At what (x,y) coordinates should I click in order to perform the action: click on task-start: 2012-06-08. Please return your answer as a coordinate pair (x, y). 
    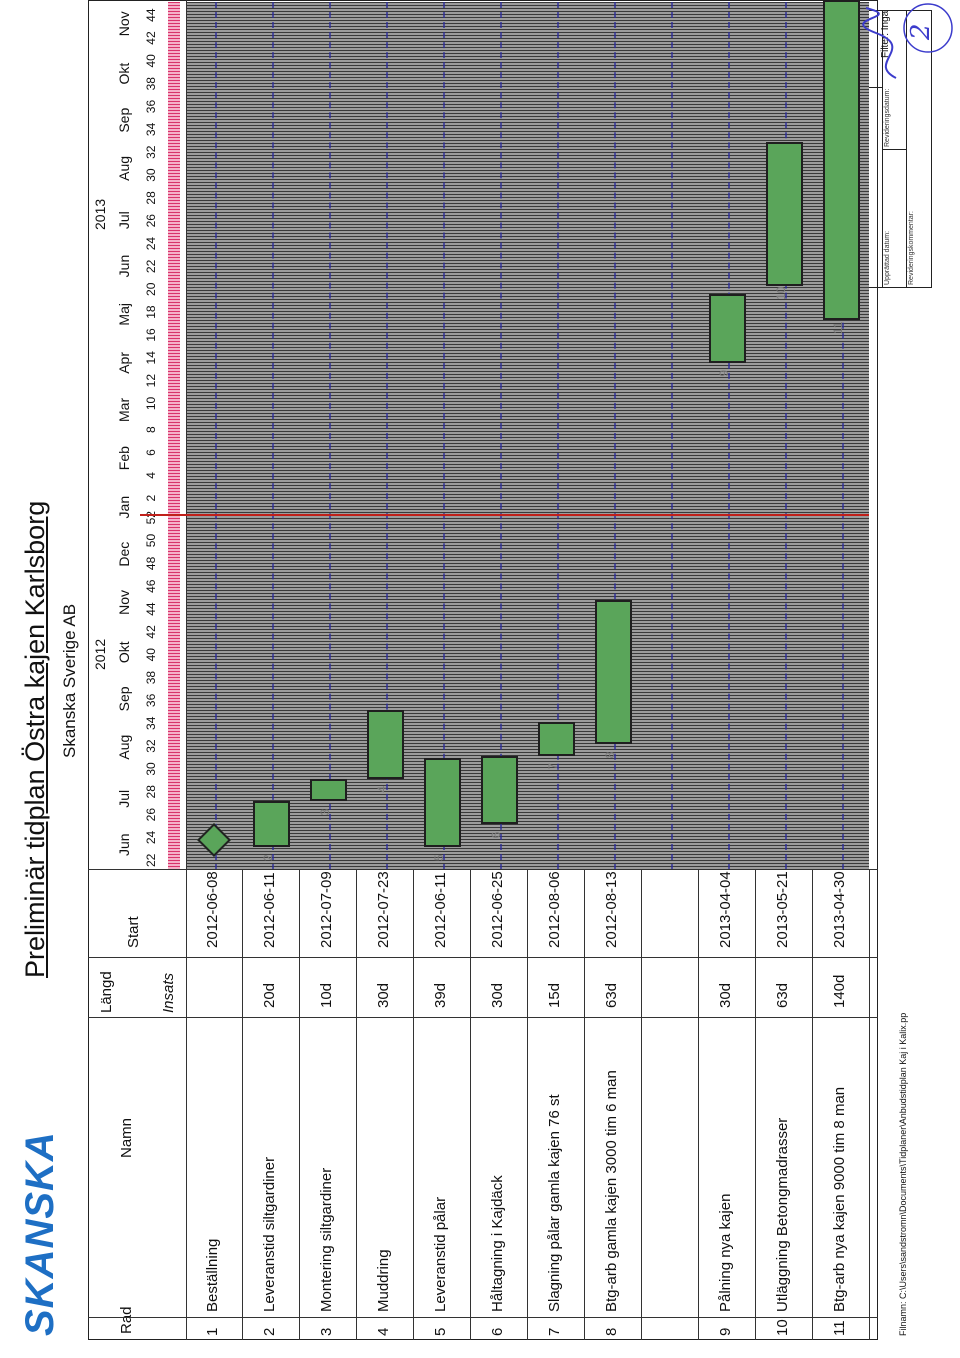
    Looking at the image, I should click on (212, 909).